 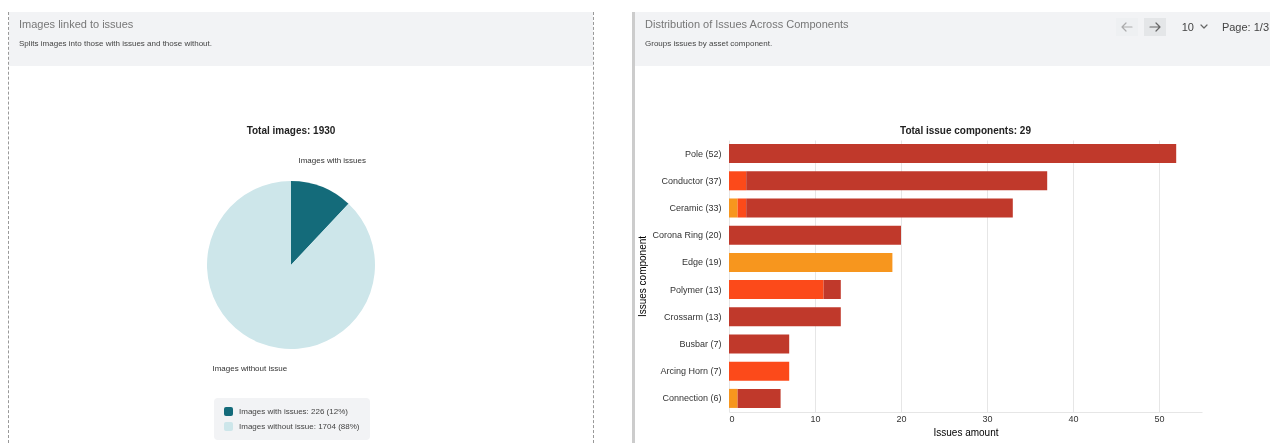 I want to click on text: 10, so click(x=1187, y=27).